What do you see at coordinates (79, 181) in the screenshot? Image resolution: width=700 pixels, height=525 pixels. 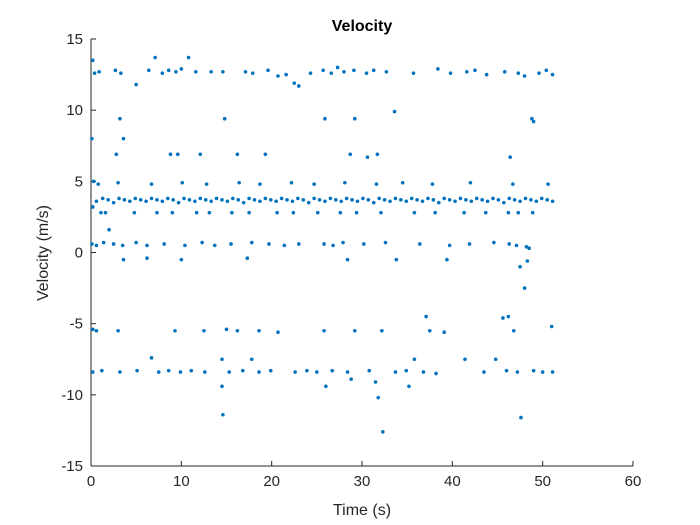 I see `y-tick-label: 5` at bounding box center [79, 181].